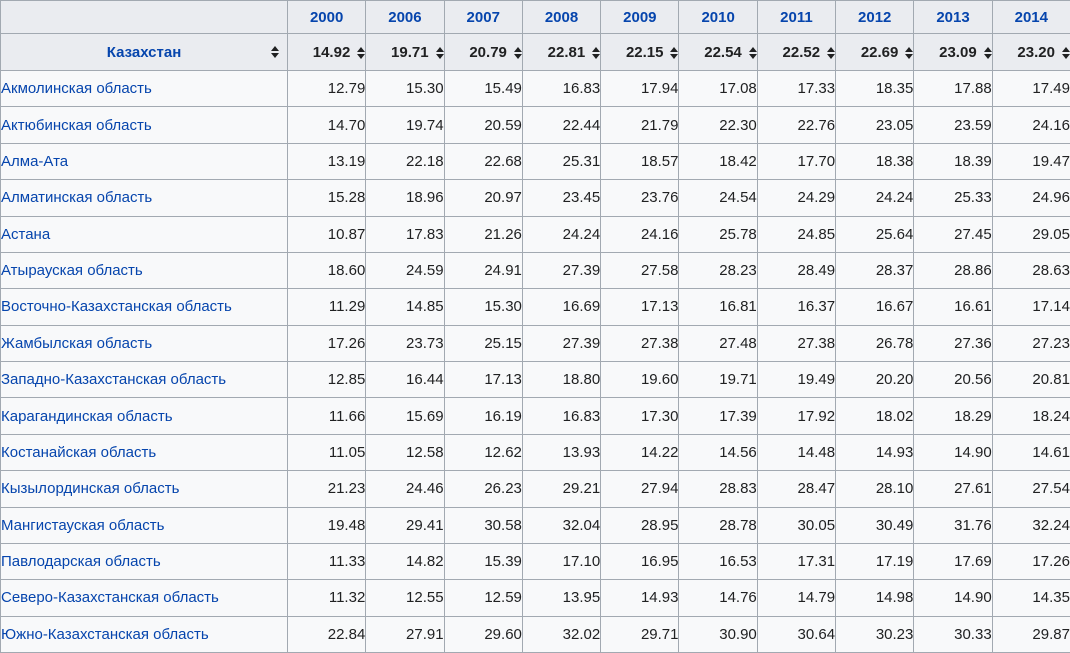 This screenshot has height=653, width=1070. What do you see at coordinates (796, 379) in the screenshot?
I see `value-cell: 19.49` at bounding box center [796, 379].